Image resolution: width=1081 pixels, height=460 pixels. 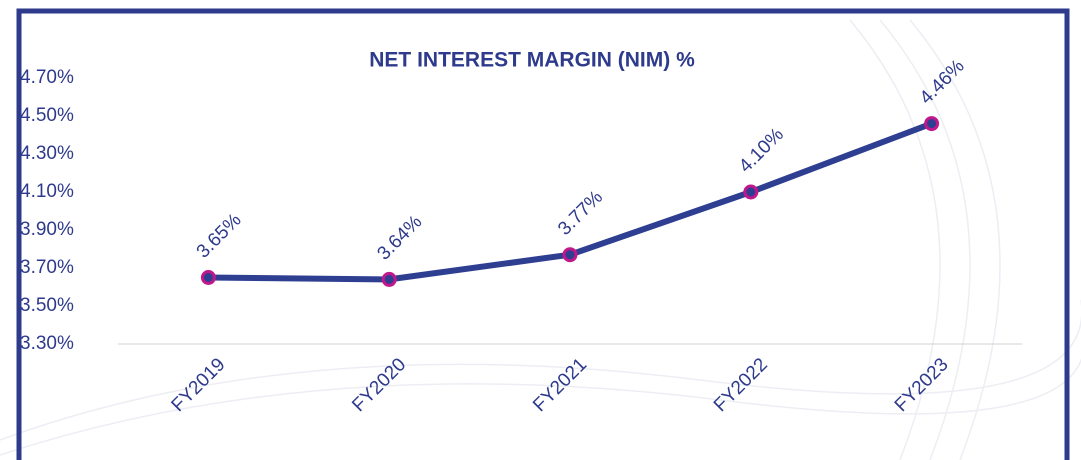 What do you see at coordinates (219, 236) in the screenshot?
I see `data-label: 3.65%` at bounding box center [219, 236].